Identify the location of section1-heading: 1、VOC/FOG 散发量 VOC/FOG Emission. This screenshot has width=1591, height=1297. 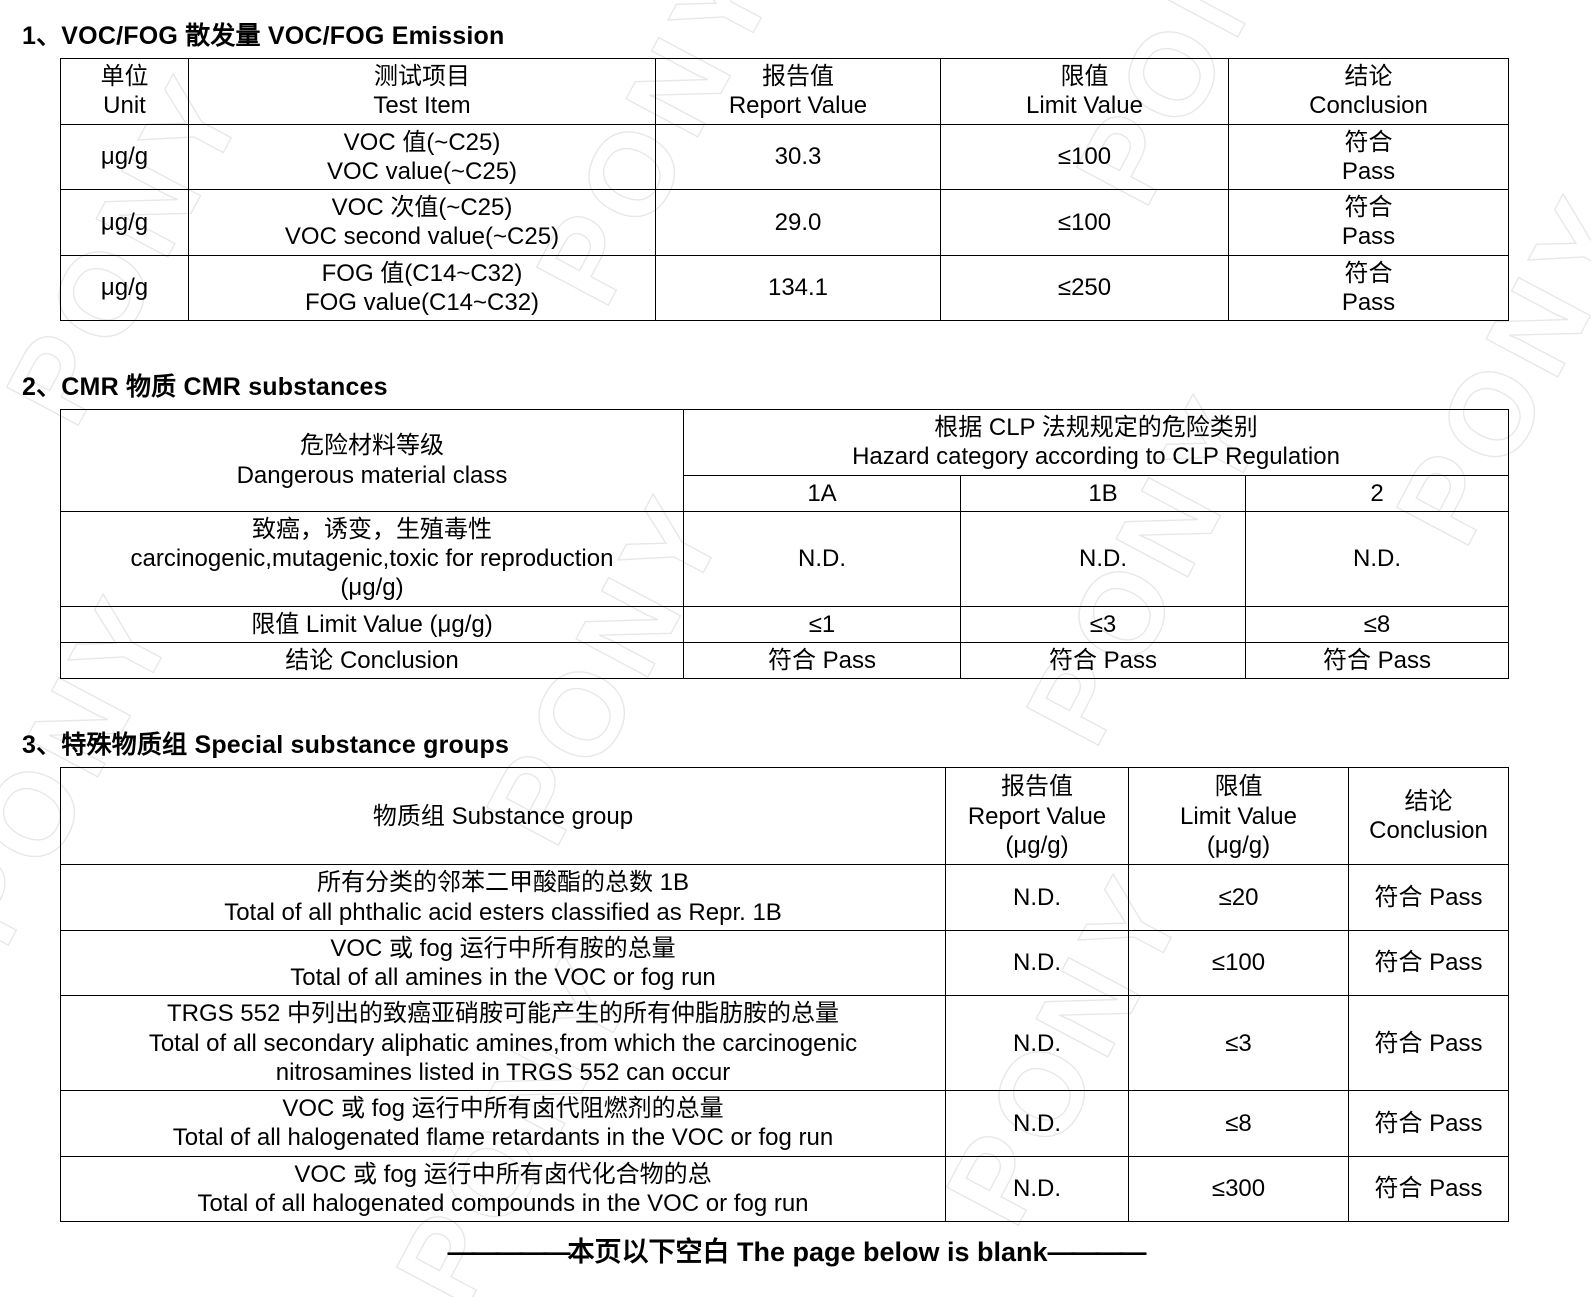
(263, 36).